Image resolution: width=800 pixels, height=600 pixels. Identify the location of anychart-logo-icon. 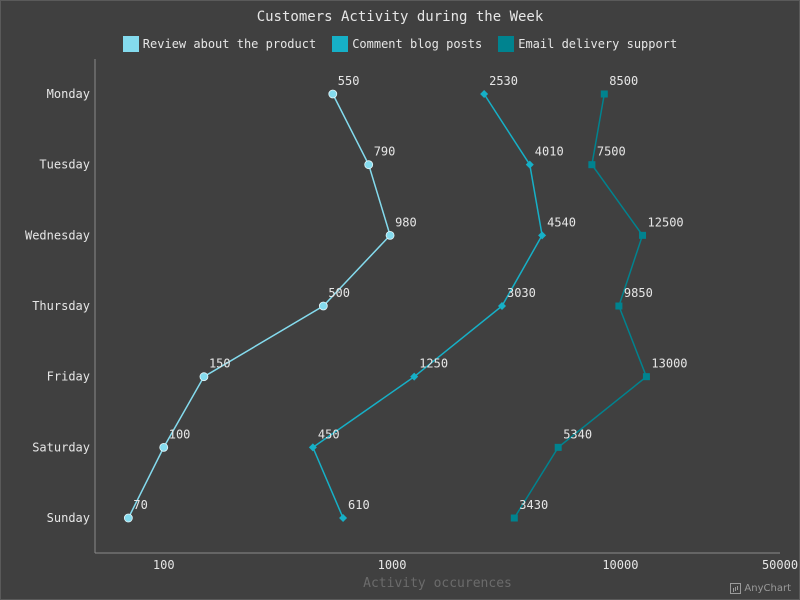
(736, 588).